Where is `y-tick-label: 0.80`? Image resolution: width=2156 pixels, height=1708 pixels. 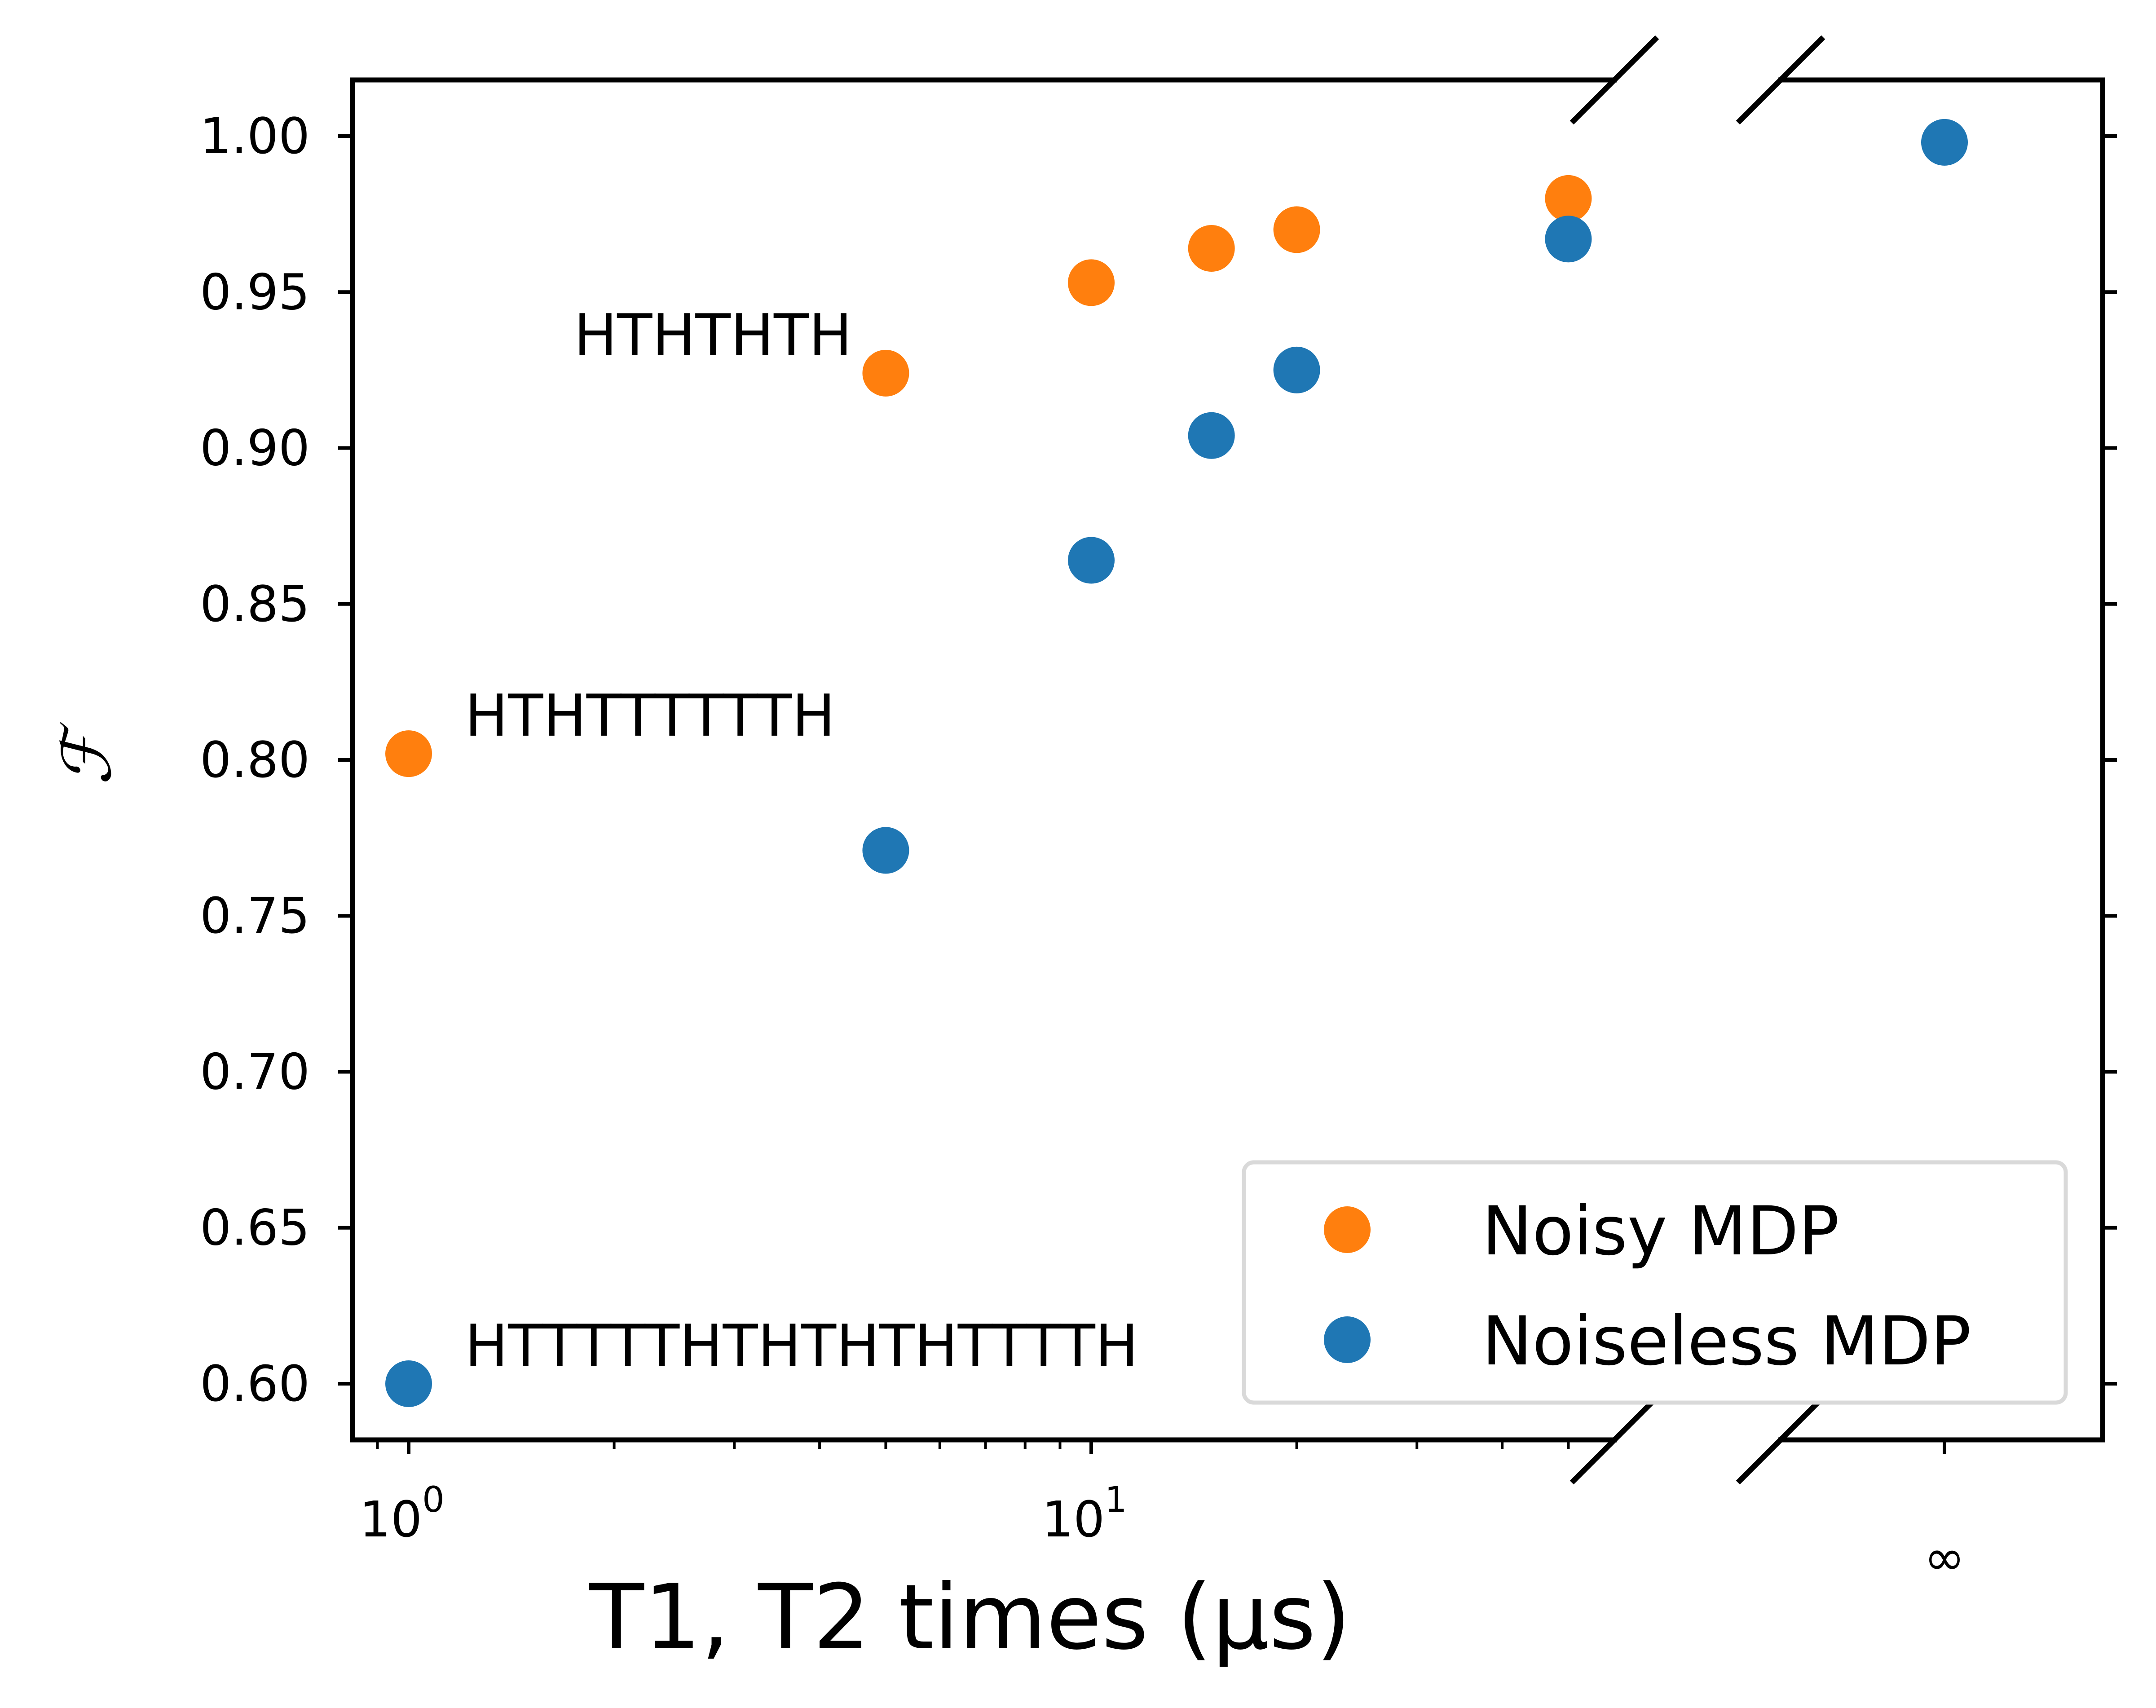 y-tick-label: 0.80 is located at coordinates (255, 760).